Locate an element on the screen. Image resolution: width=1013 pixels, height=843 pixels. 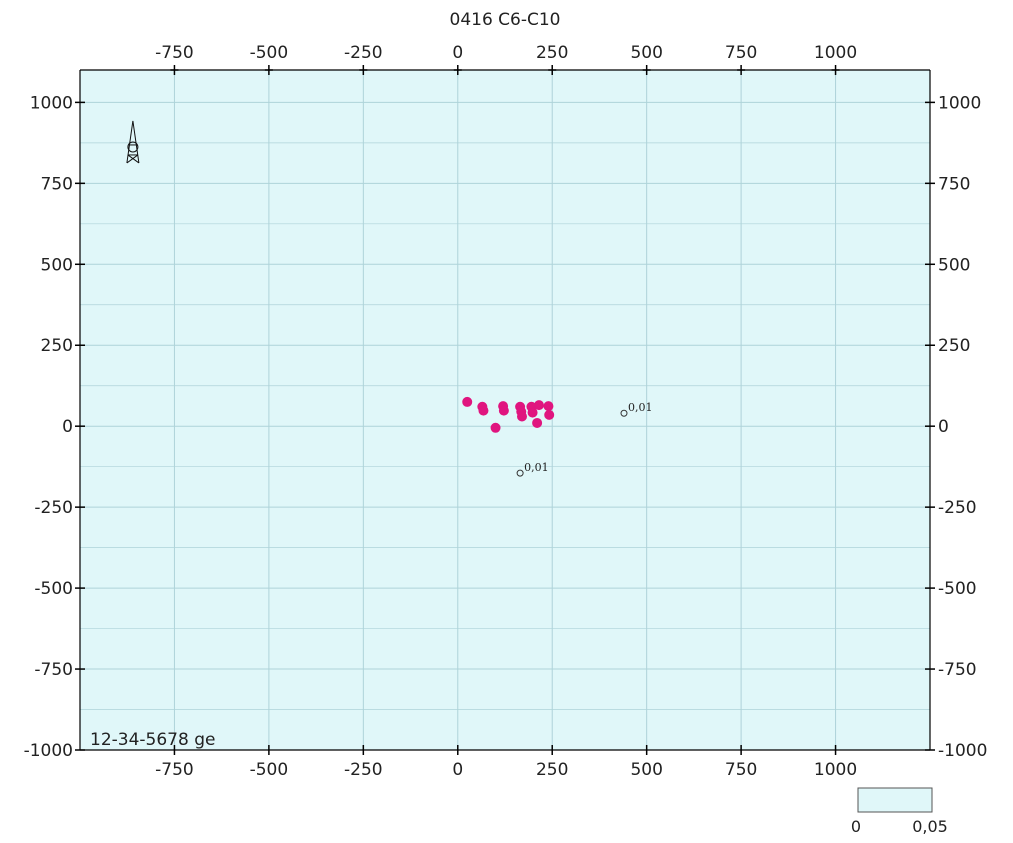
colorbar-max-label: 0,05 is located at coordinates (930, 826).